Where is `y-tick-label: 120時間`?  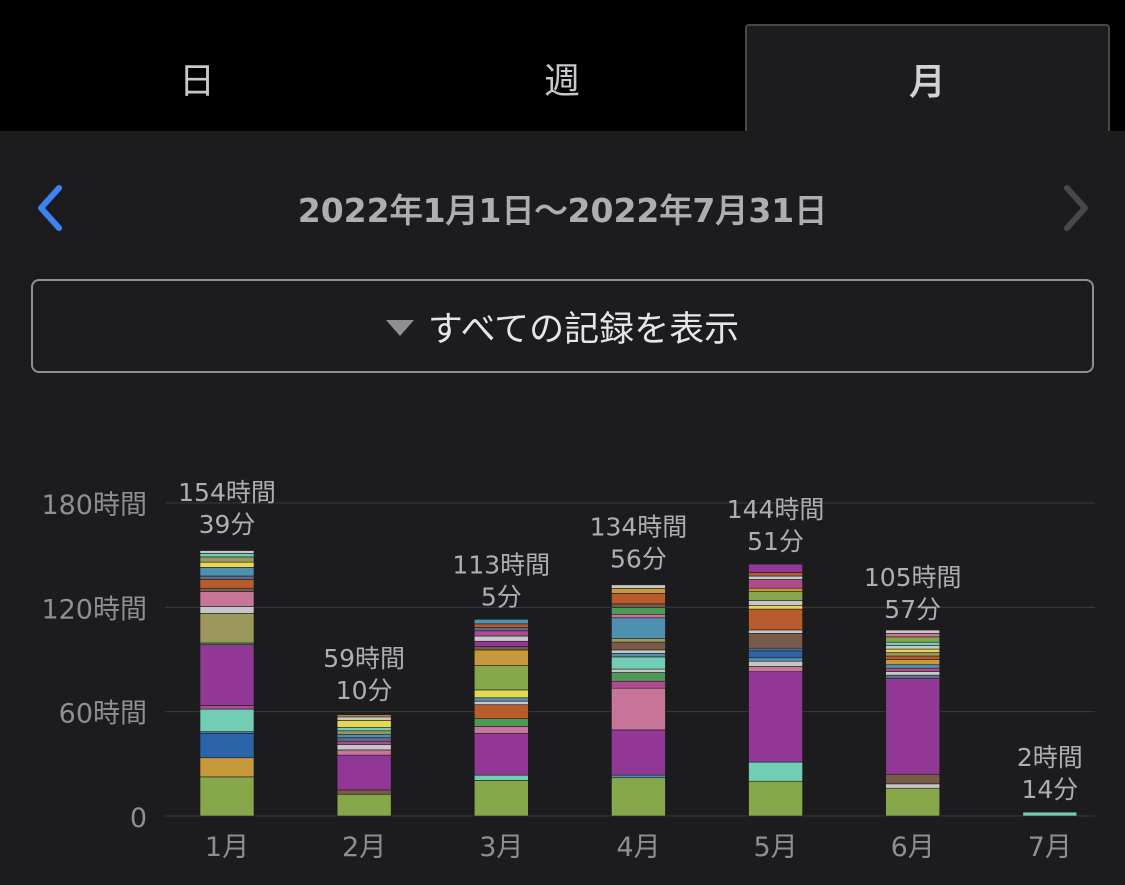
y-tick-label: 120時間 is located at coordinates (94, 609).